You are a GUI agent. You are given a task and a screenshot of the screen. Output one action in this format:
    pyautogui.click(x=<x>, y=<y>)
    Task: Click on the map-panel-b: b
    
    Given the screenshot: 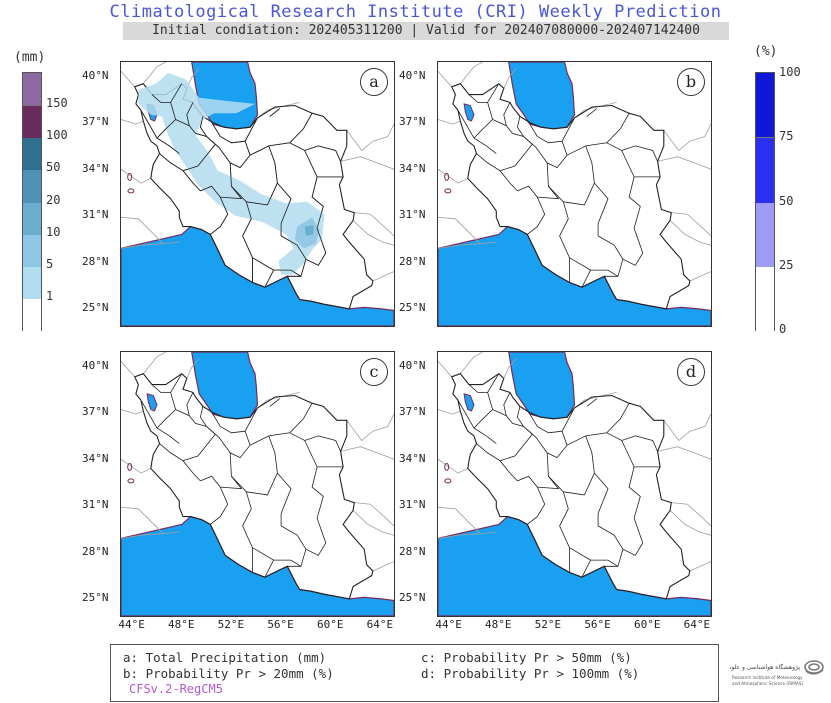 What is the action you would take?
    pyautogui.click(x=574, y=194)
    